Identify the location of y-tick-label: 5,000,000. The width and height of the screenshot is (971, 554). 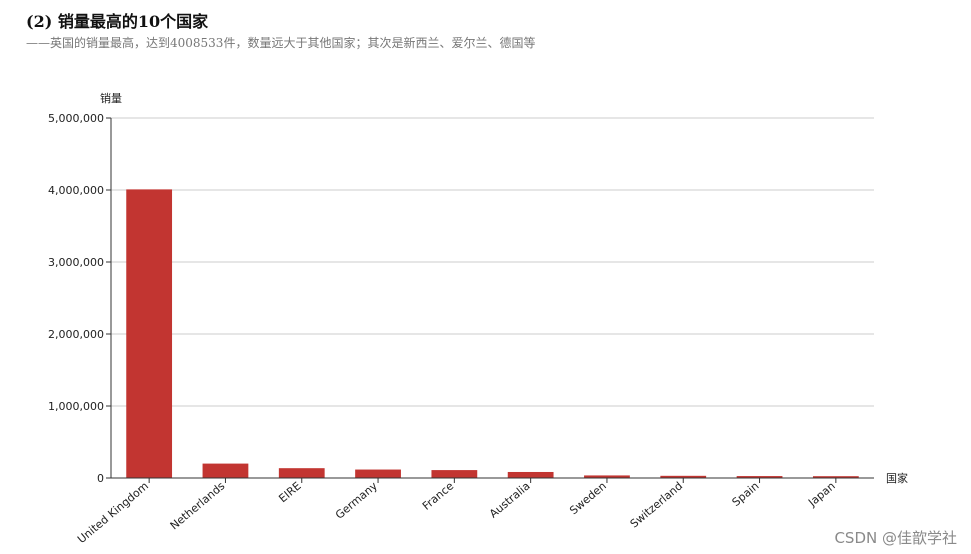
(76, 118).